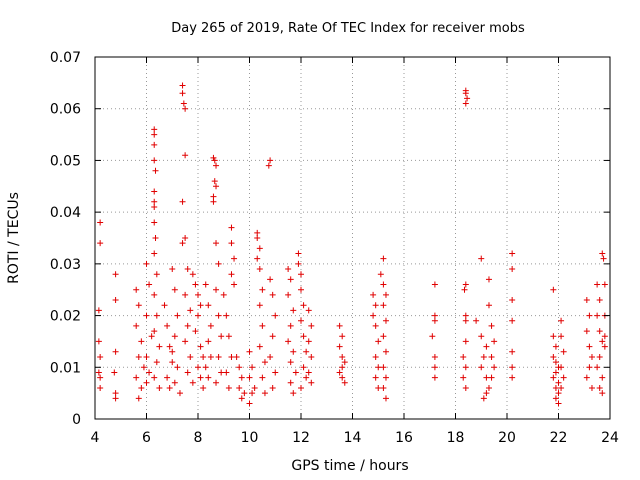  What do you see at coordinates (353, 438) in the screenshot?
I see `x-tick-label: 14` at bounding box center [353, 438].